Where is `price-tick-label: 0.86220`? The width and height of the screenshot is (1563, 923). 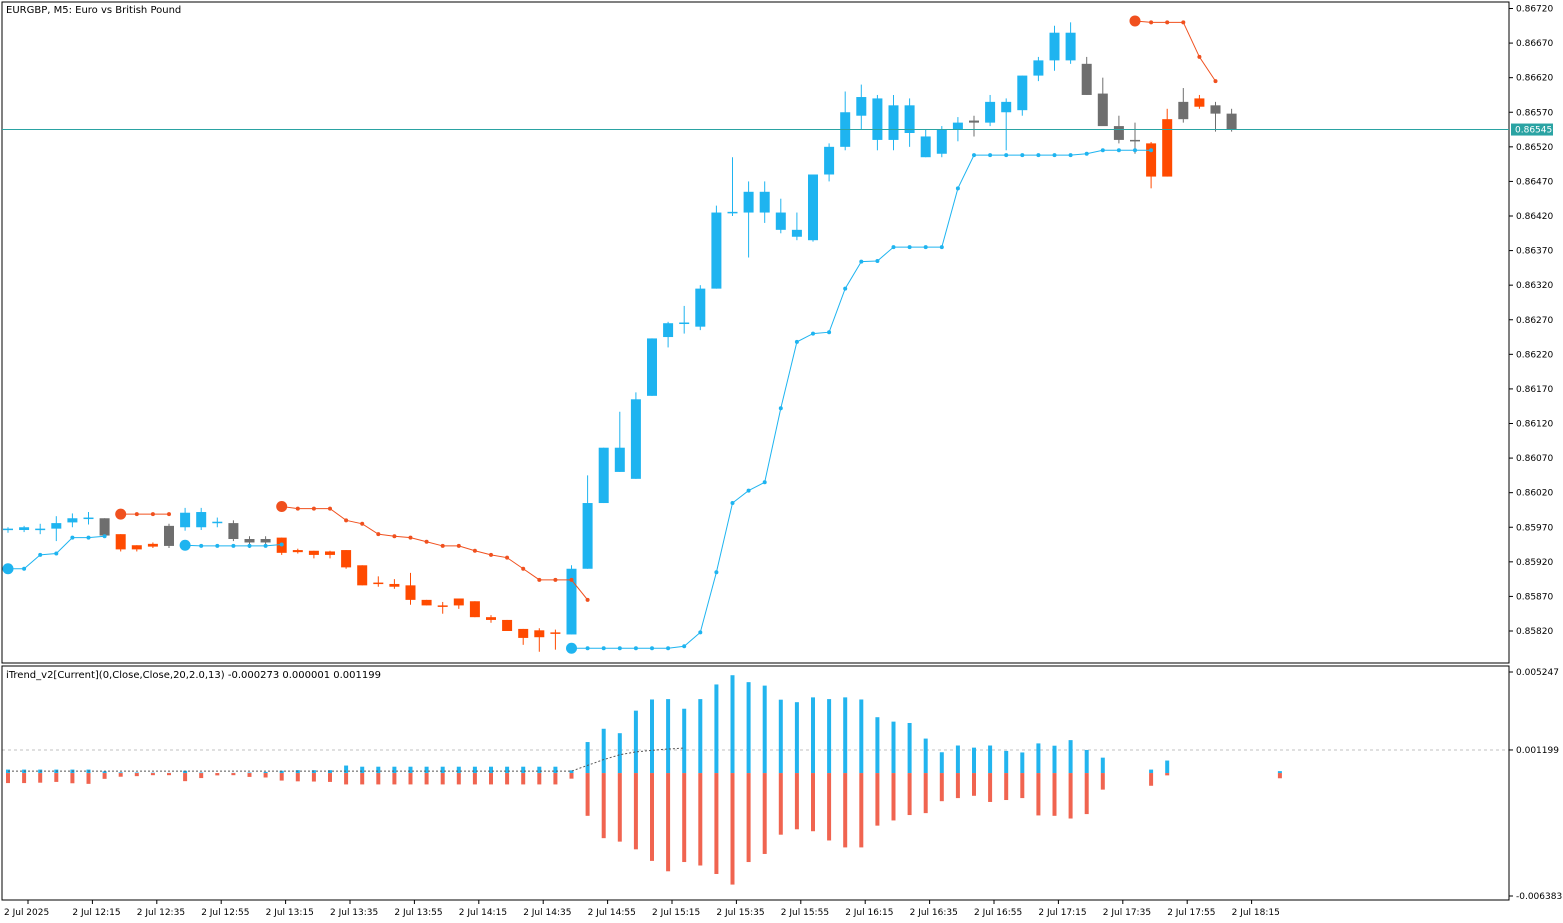 price-tick-label: 0.86220 is located at coordinates (1534, 355).